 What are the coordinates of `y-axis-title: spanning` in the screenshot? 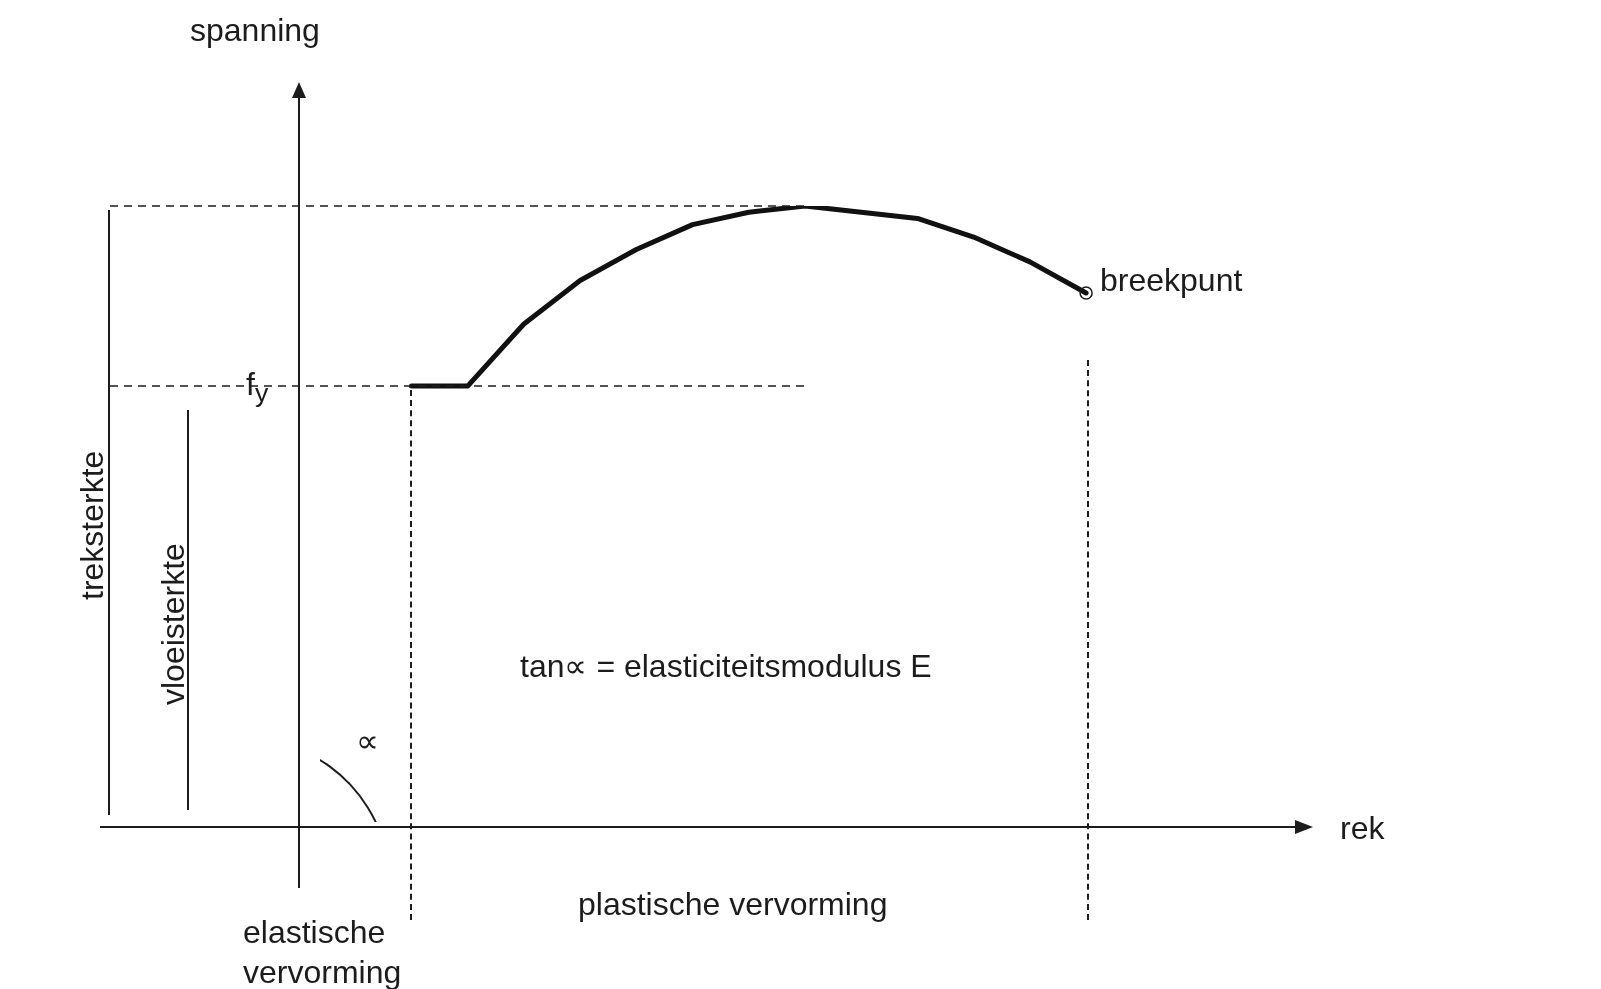 It's located at (255, 30).